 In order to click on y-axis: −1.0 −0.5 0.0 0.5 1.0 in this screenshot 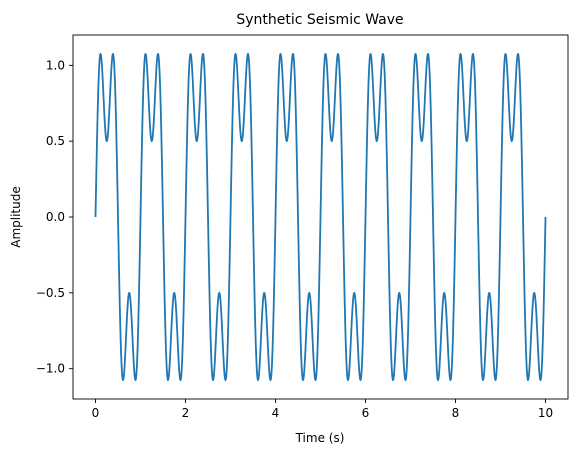, I will do `click(54, 217)`.